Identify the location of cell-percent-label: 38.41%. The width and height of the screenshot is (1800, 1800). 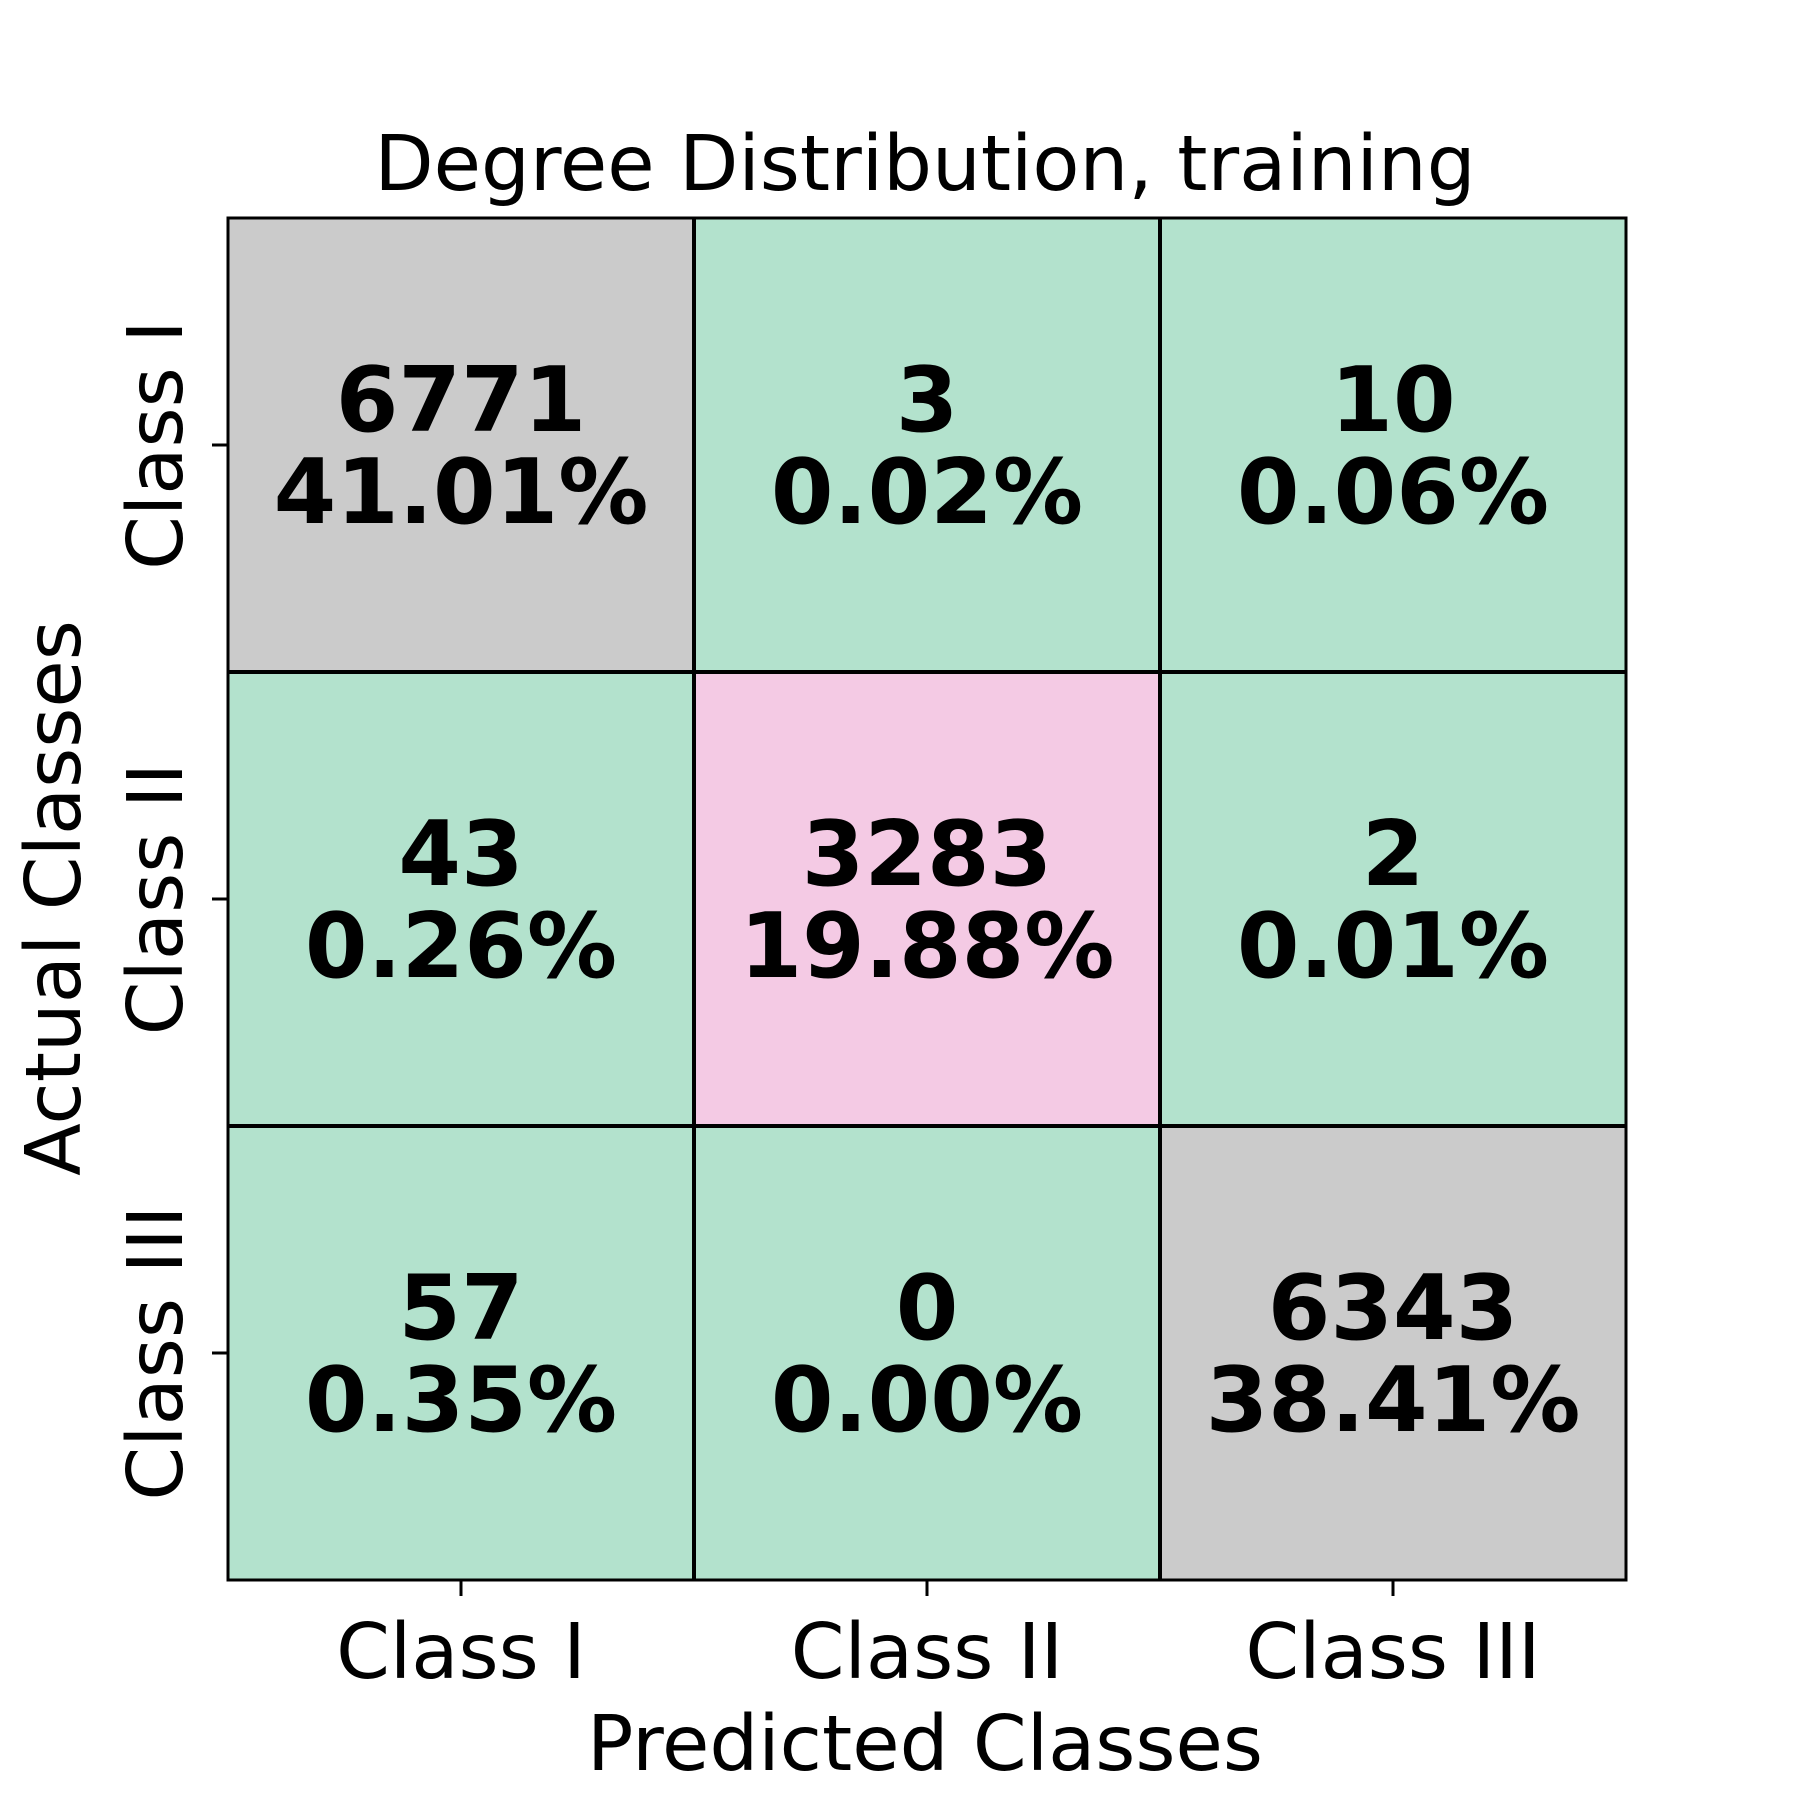
(1393, 1400).